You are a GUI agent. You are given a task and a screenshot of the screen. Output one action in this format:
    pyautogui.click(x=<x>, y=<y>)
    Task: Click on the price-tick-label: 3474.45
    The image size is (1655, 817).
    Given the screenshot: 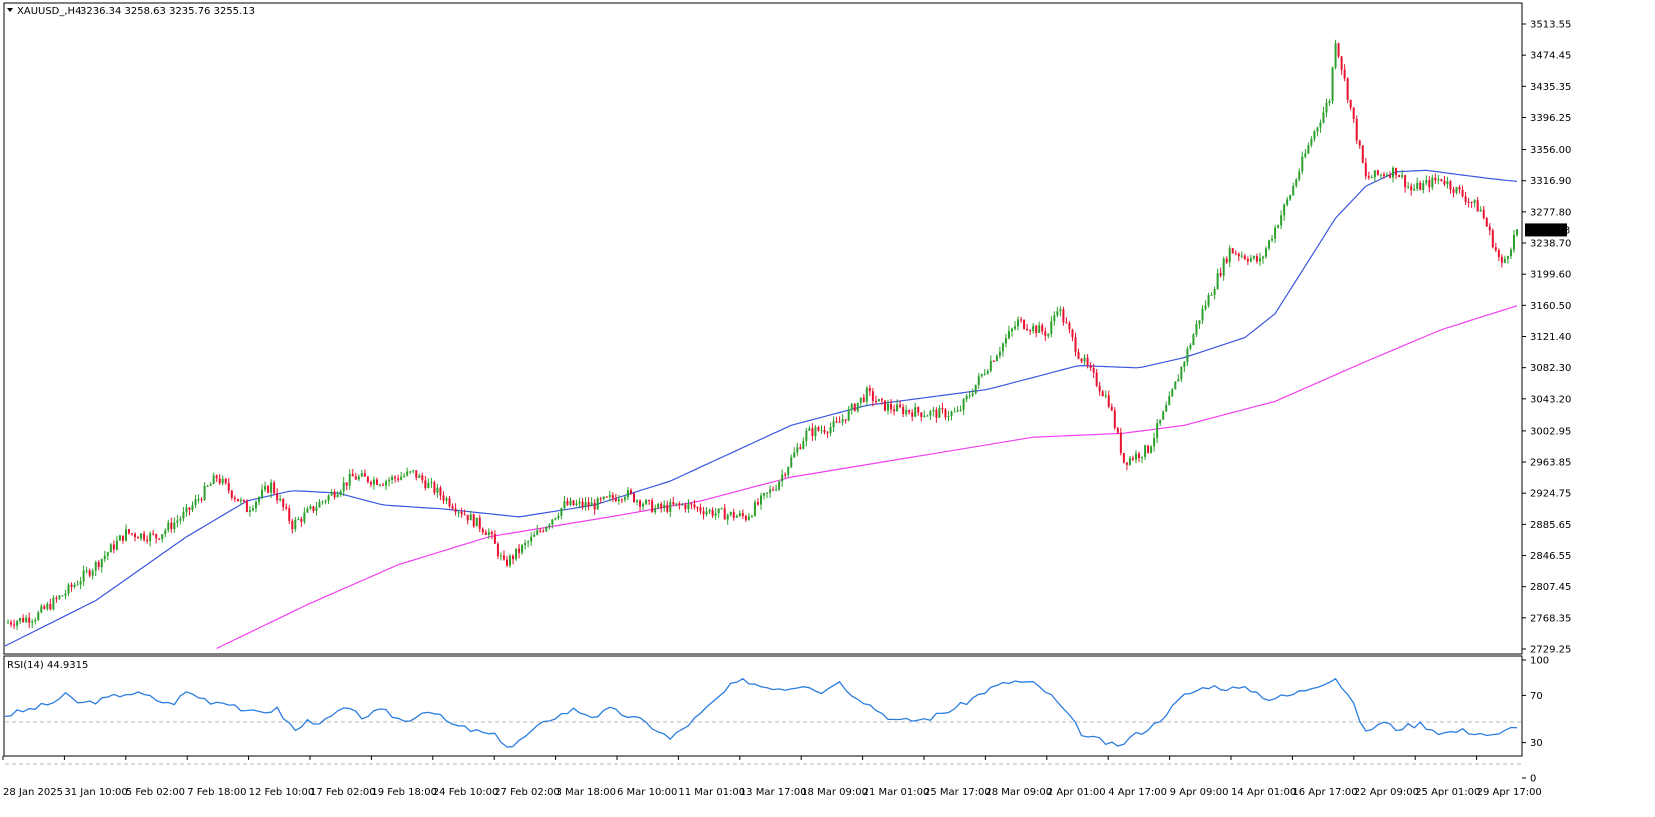 What is the action you would take?
    pyautogui.click(x=1550, y=56)
    